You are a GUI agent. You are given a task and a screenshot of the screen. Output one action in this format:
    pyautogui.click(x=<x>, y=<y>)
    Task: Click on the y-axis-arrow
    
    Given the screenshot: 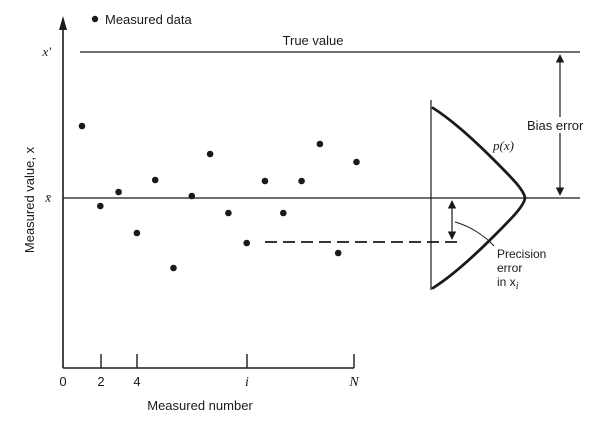 What is the action you would take?
    pyautogui.click(x=63, y=23)
    